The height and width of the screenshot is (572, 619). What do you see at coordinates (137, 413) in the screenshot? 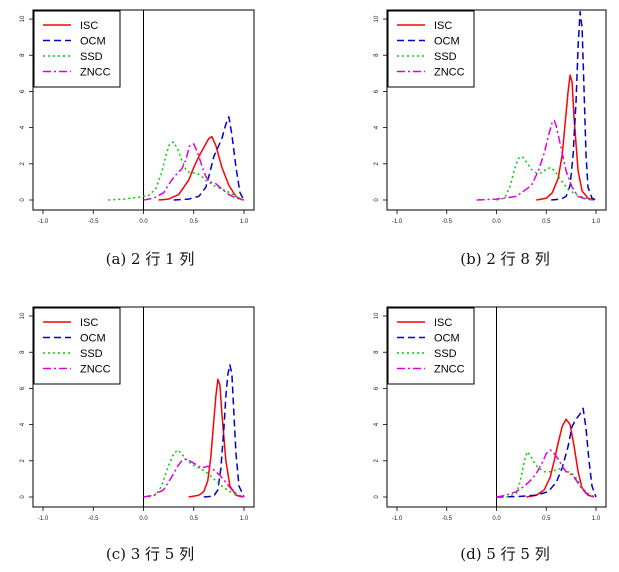
I see `chart-c: -1.0 -0.5 0.0 0.5 1.0 0 2 4 6 8 10 ISC OCM SSD ZNCC` at bounding box center [137, 413].